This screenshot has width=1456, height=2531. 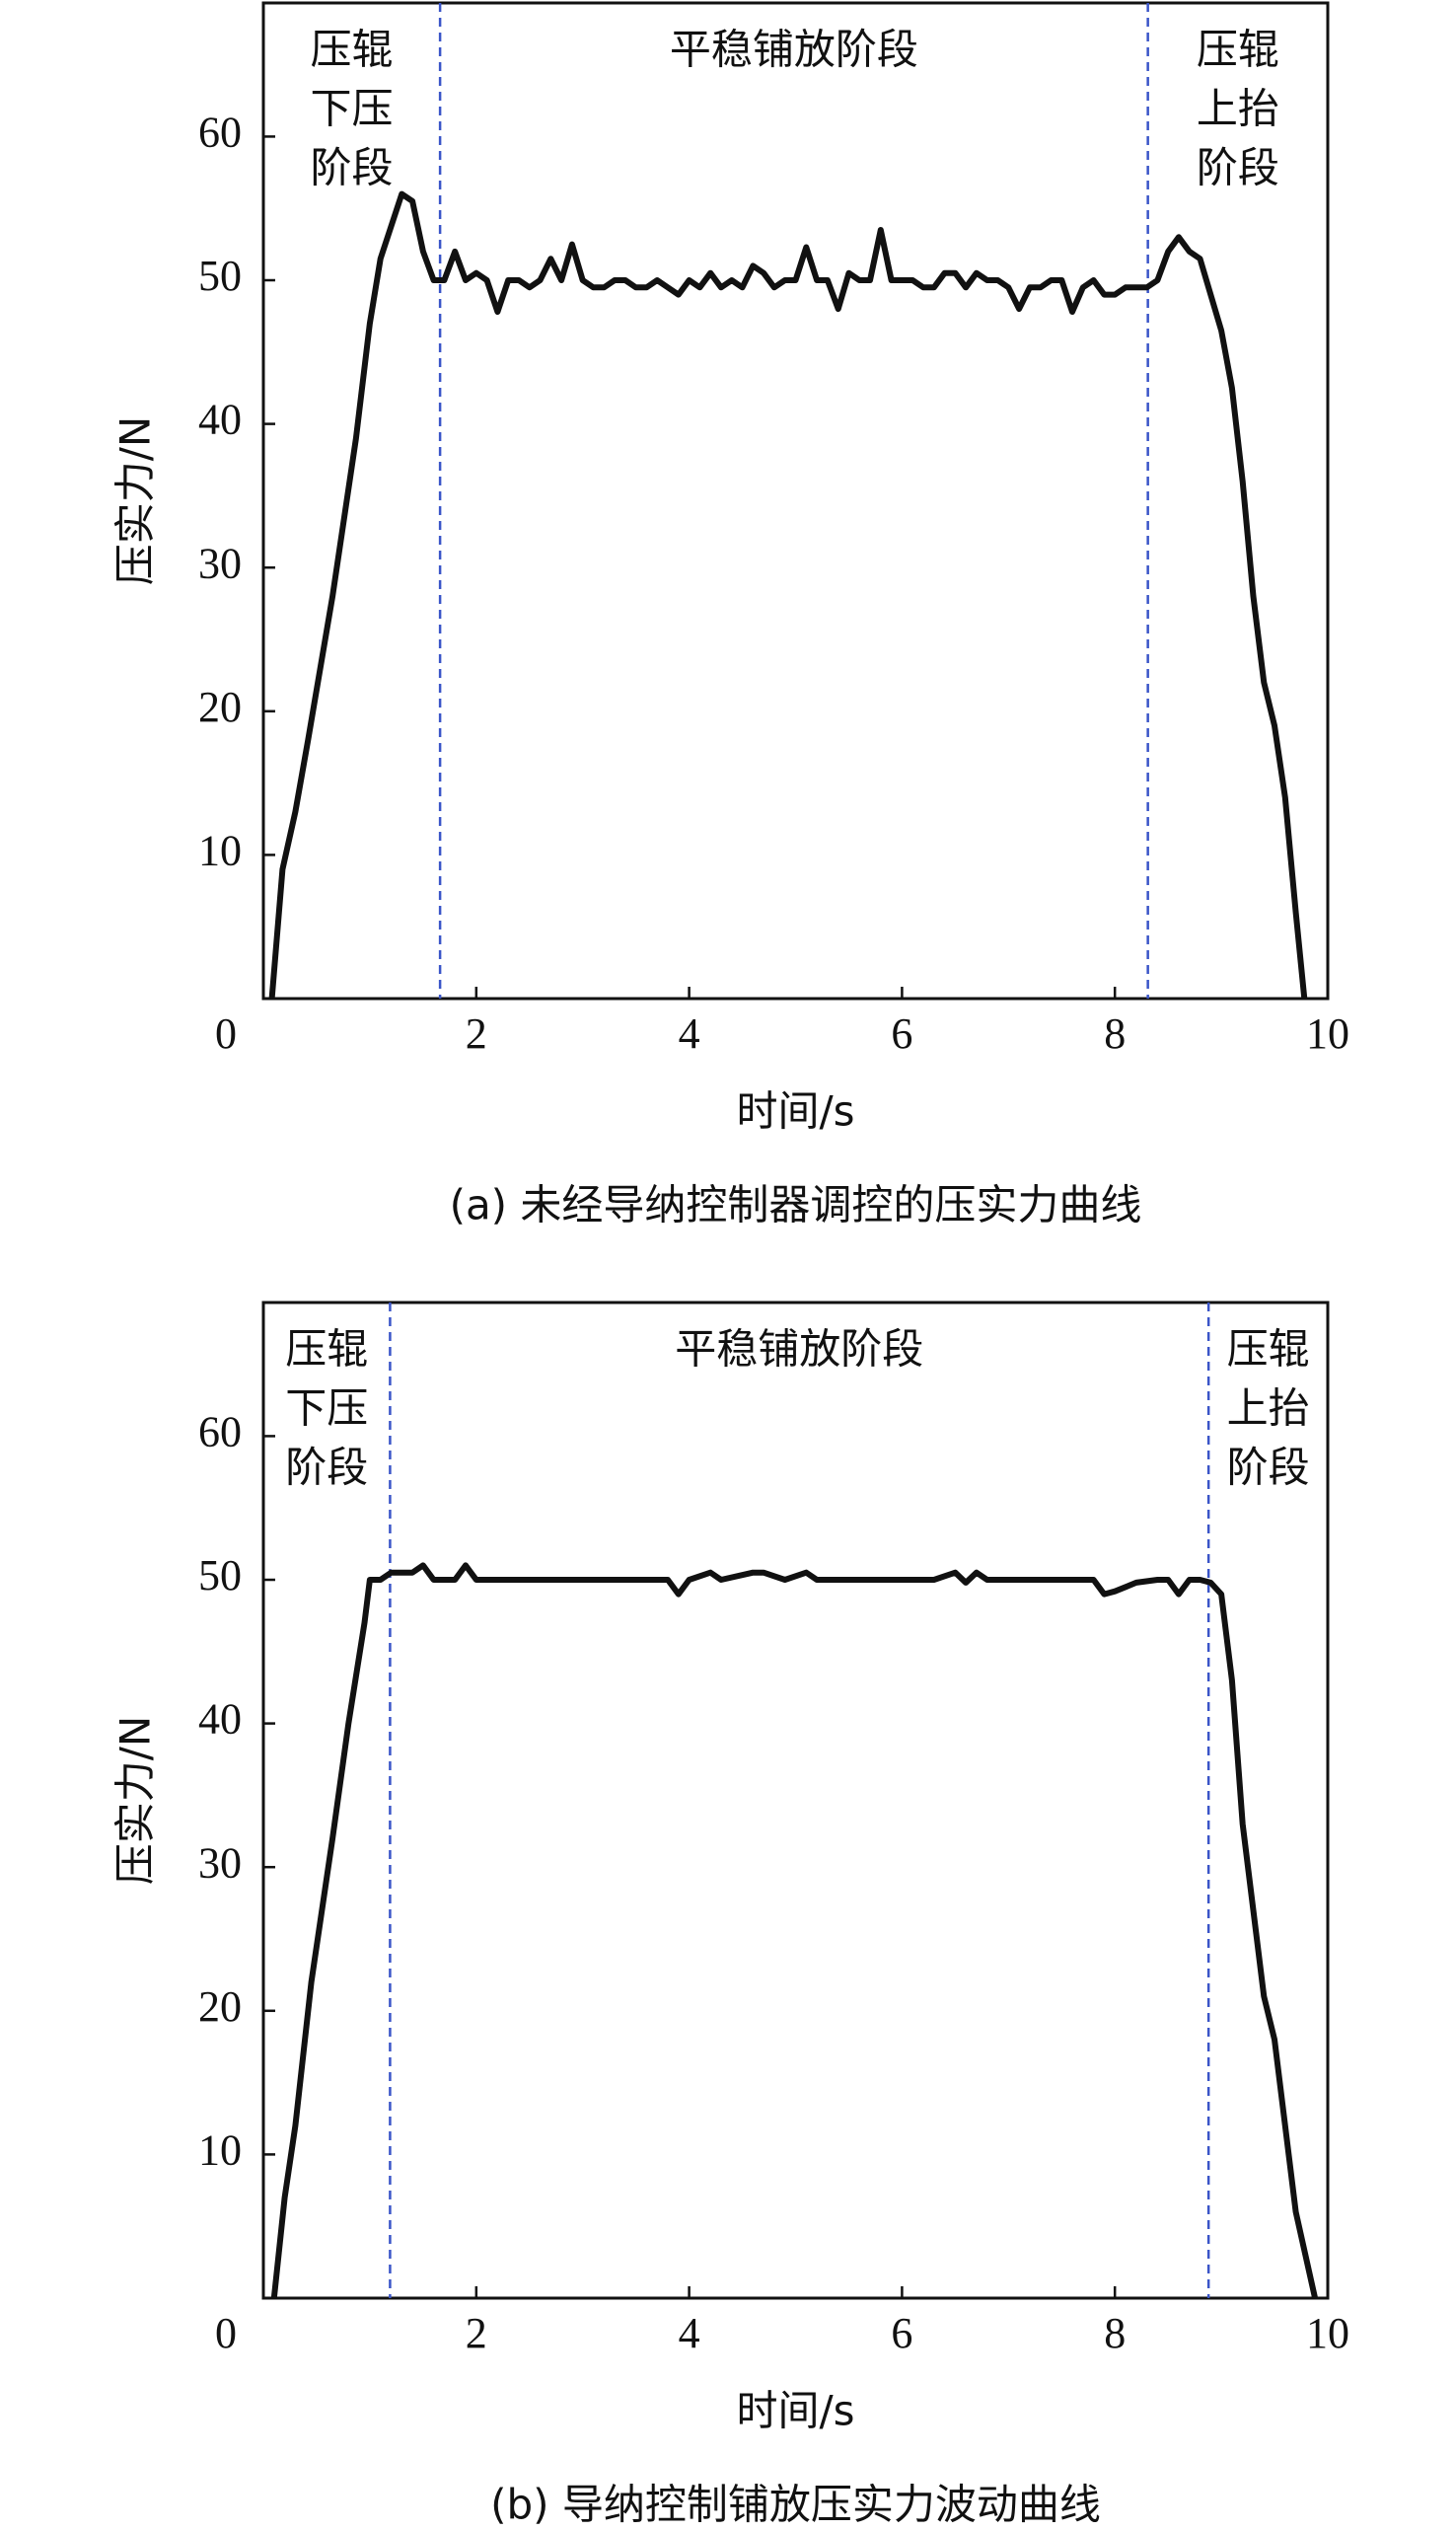 I want to click on caption: (b) 导纳控制铺放压实力波动曲线, so click(x=795, y=2505).